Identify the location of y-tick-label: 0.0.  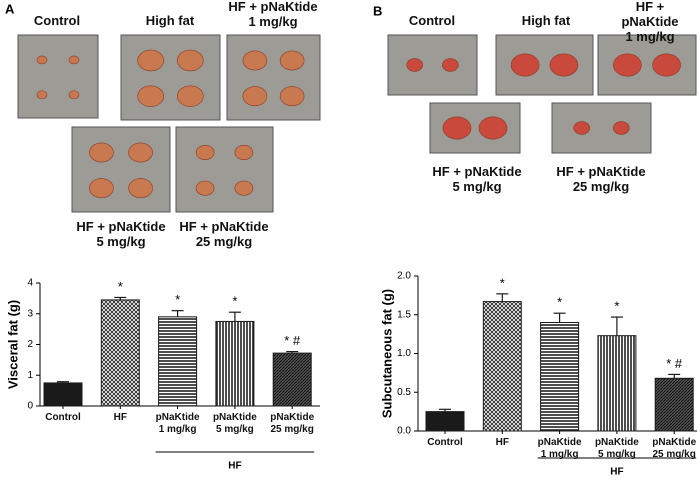
(404, 431).